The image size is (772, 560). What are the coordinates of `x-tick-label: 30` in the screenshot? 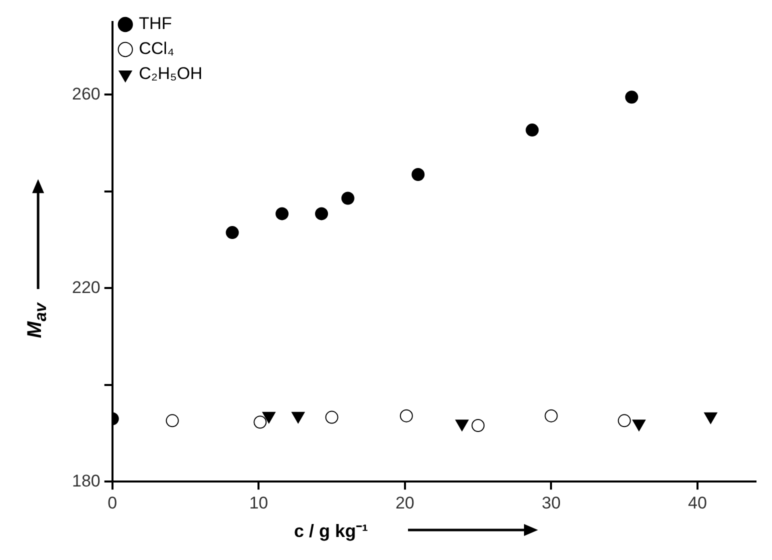 It's located at (551, 502).